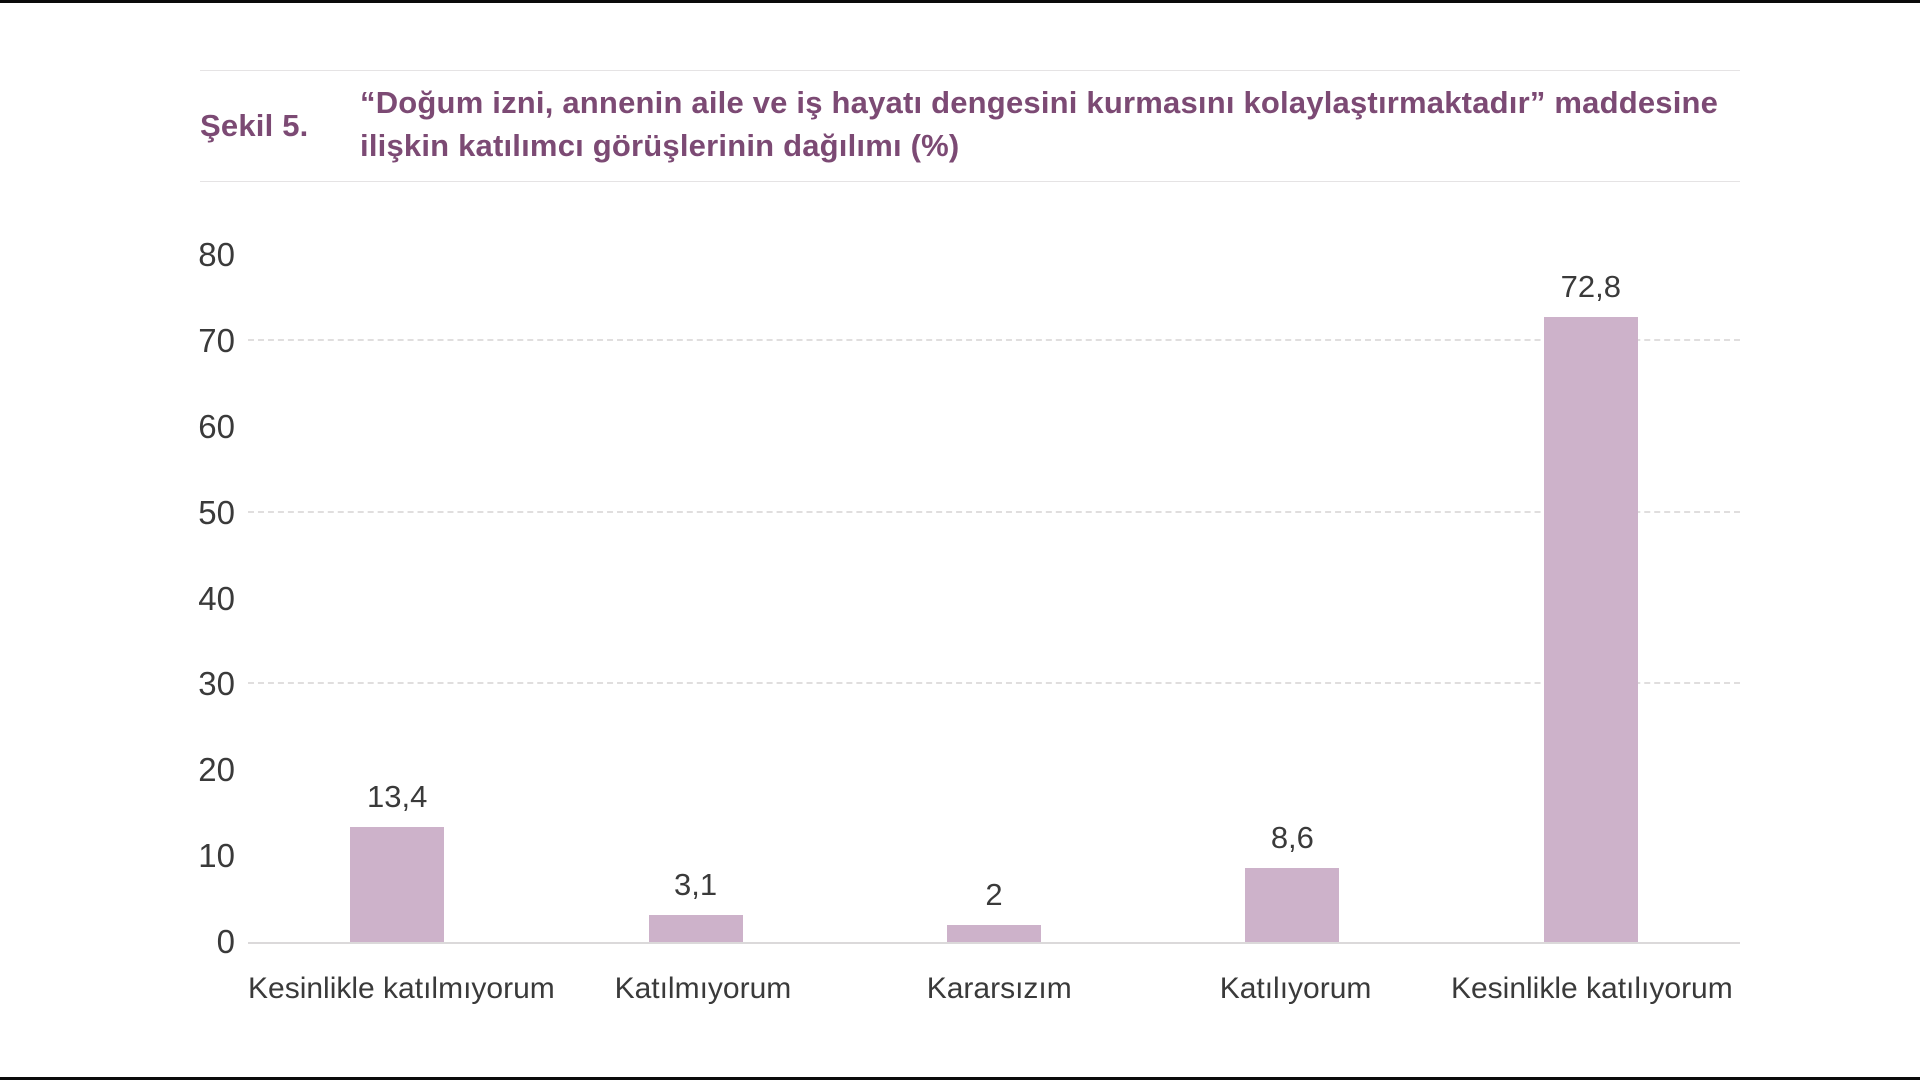  What do you see at coordinates (254, 125) in the screenshot?
I see `figure-label: Şekil 5.` at bounding box center [254, 125].